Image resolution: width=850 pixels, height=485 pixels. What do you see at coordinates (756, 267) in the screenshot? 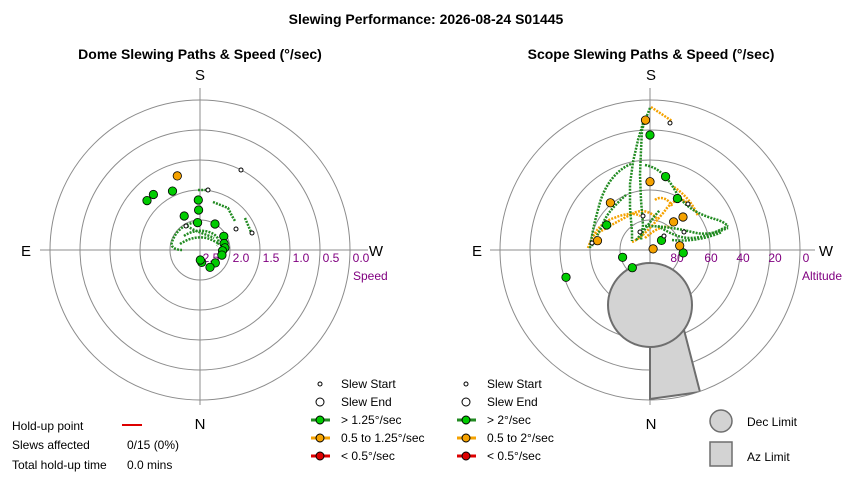
I see `scope-ring-labels: 80 60 40 20 0 Altitude` at bounding box center [756, 267].